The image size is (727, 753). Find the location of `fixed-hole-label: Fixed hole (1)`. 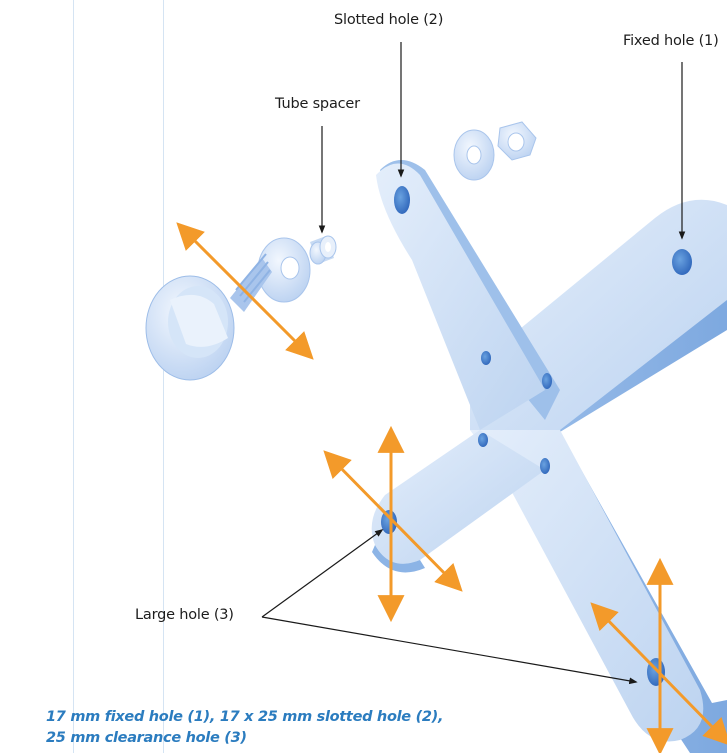

fixed-hole-label: Fixed hole (1) is located at coordinates (671, 41).